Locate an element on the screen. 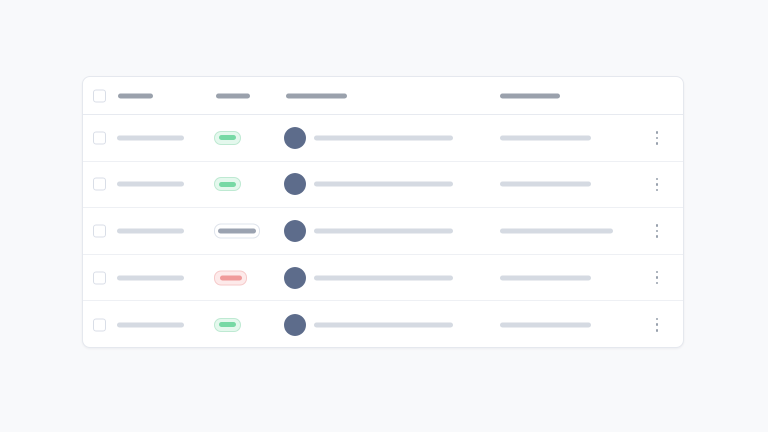 This screenshot has height=432, width=768. table-header-row is located at coordinates (383, 96).